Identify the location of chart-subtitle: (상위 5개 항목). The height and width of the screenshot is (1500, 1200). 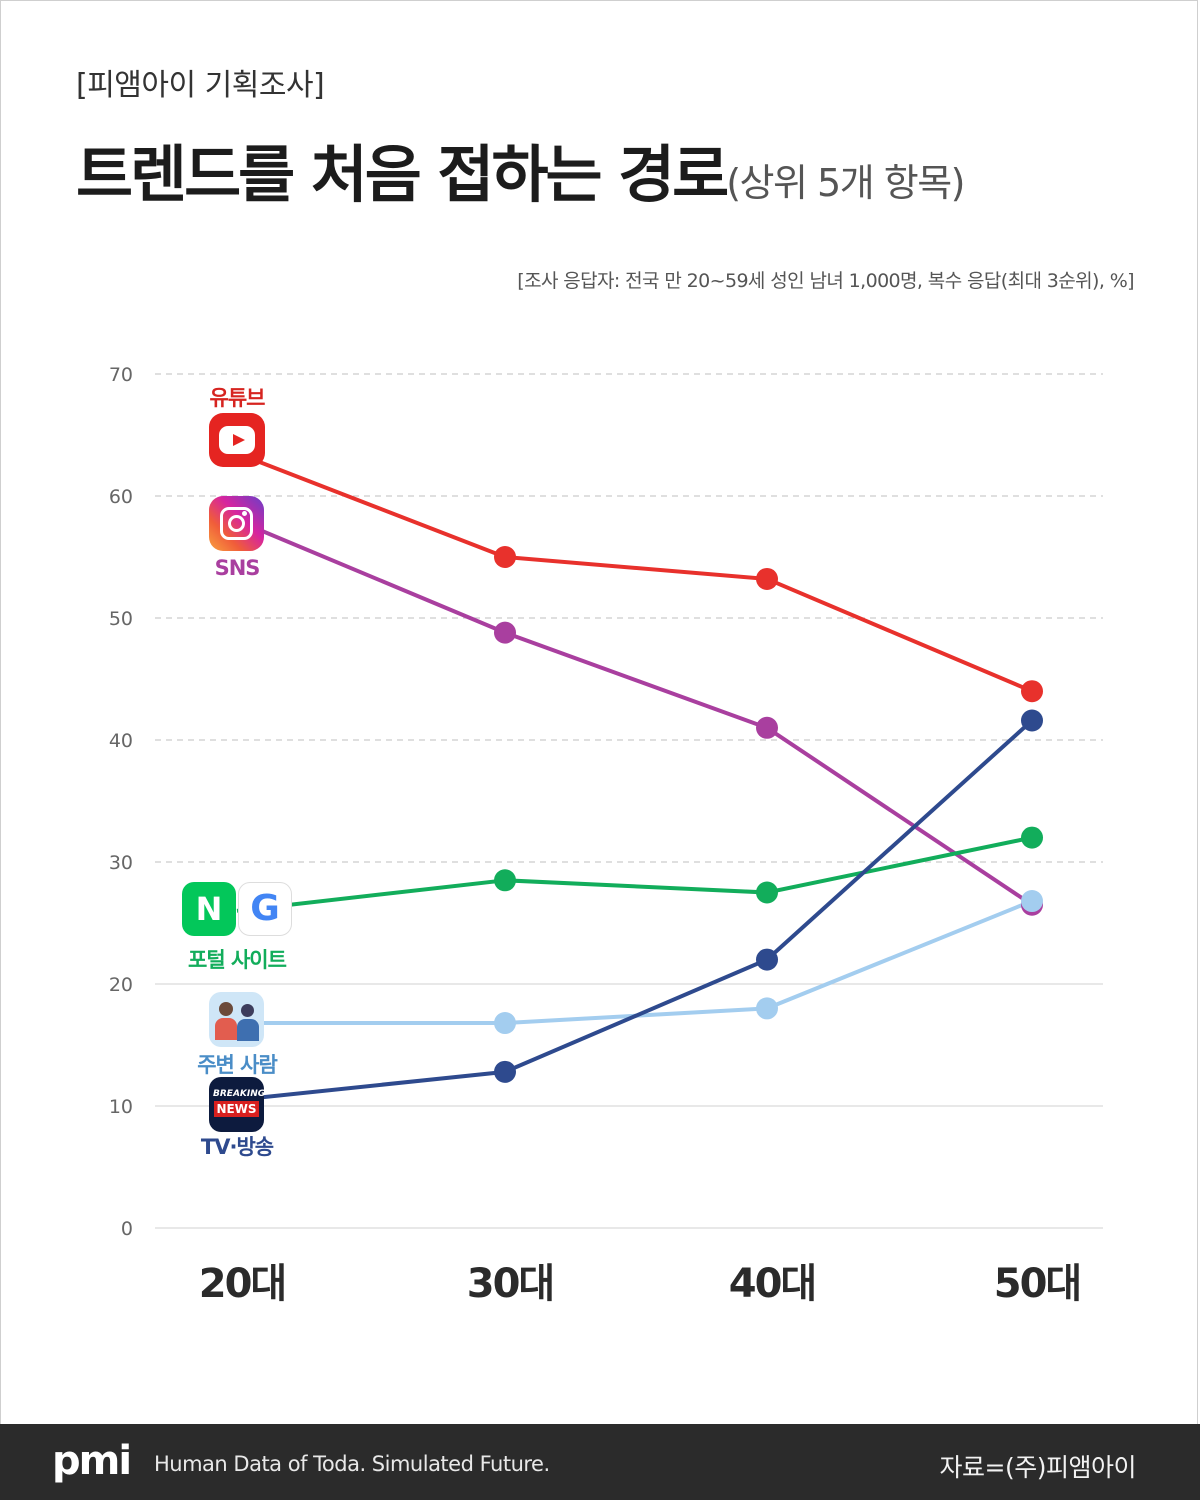
(845, 183).